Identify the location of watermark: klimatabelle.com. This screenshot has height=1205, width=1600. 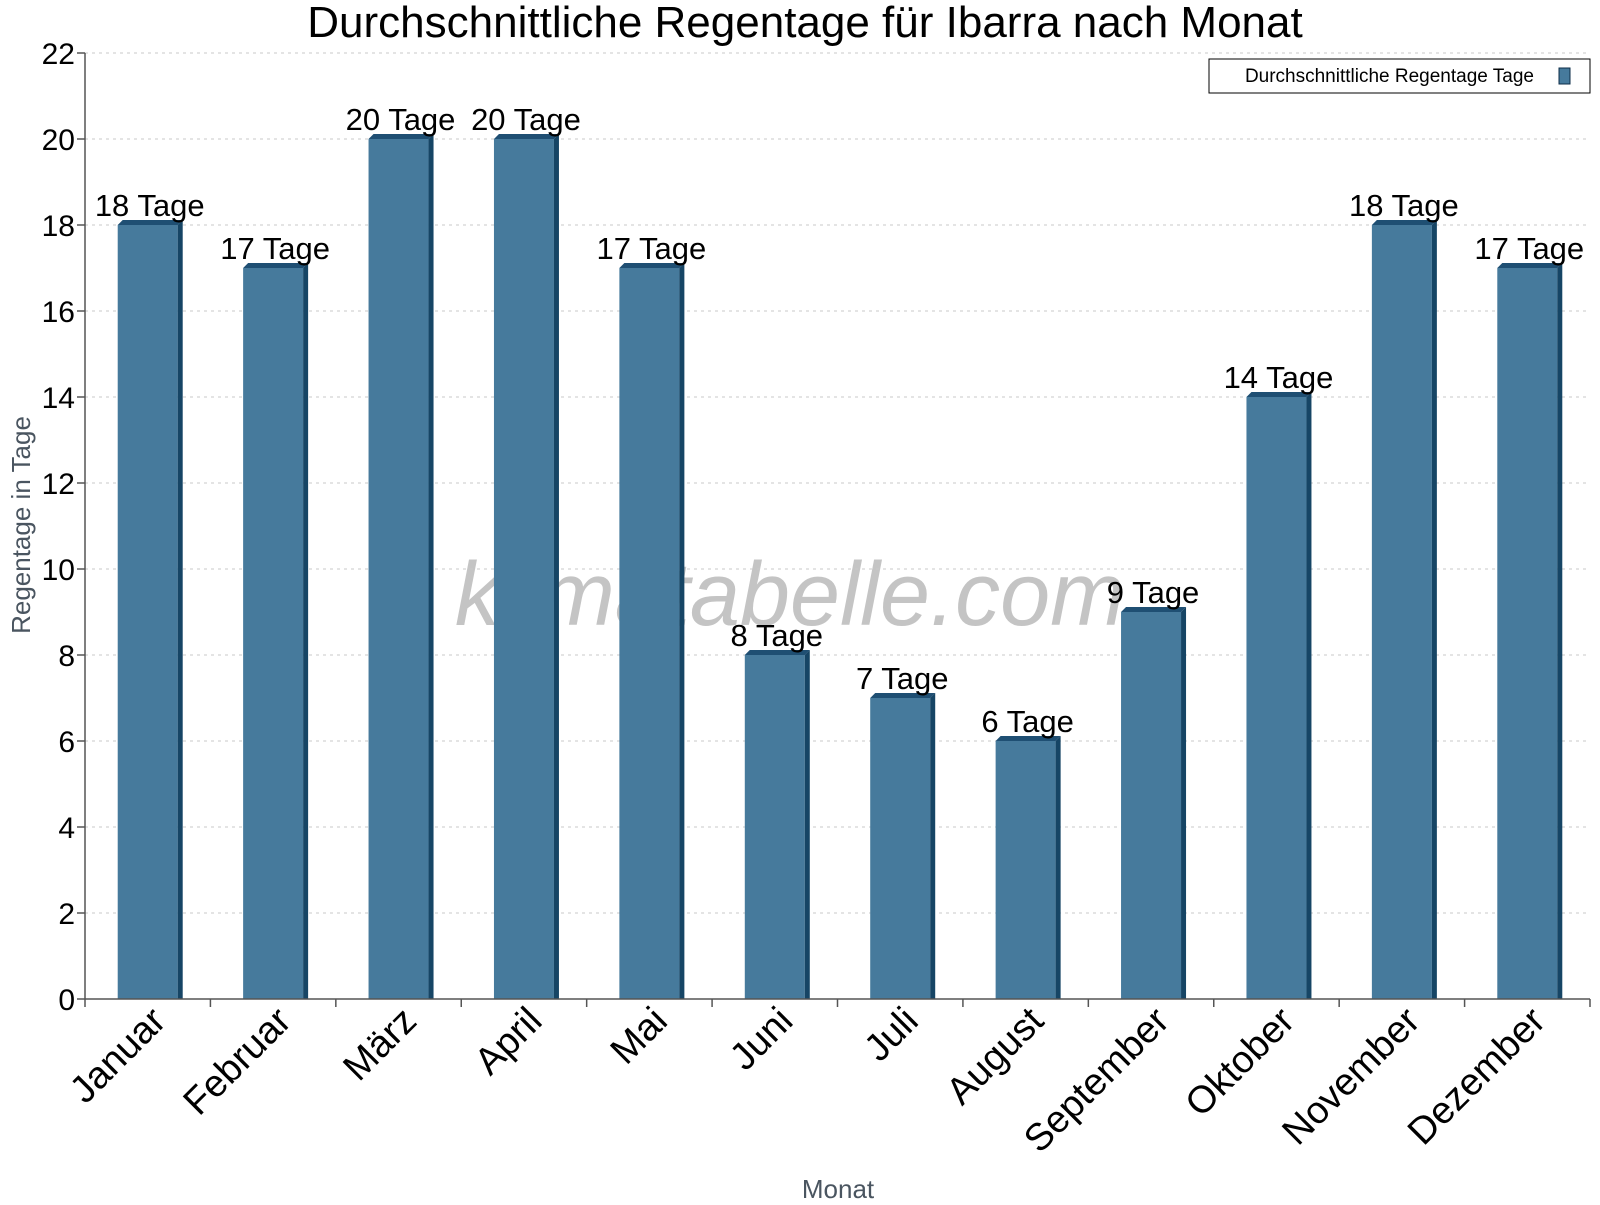
(790, 595).